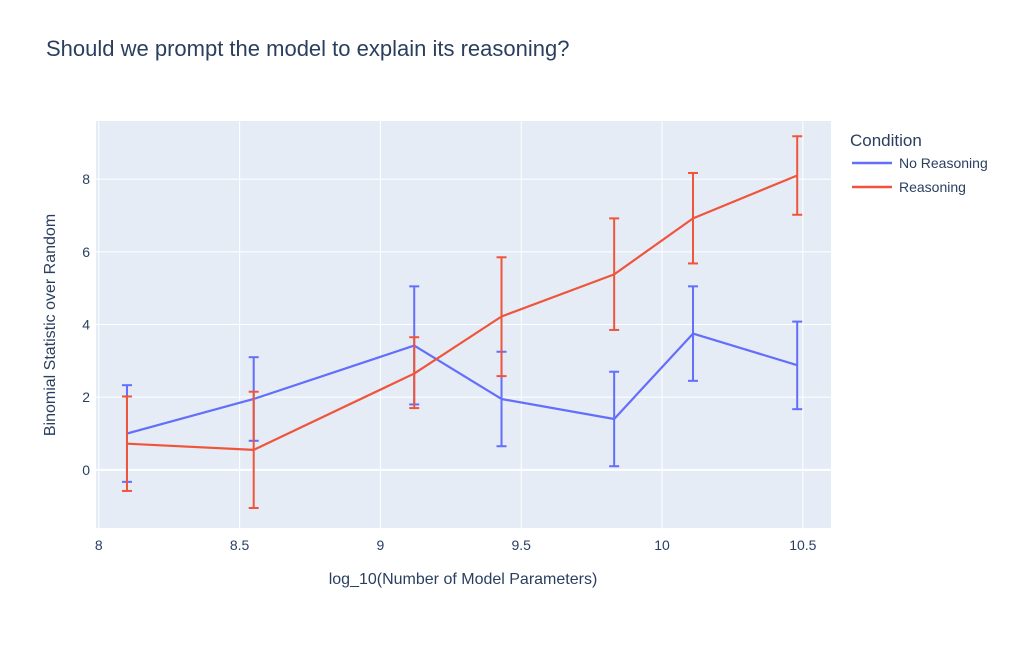  Describe the element at coordinates (86, 252) in the screenshot. I see `y-tick-label: 6` at that location.